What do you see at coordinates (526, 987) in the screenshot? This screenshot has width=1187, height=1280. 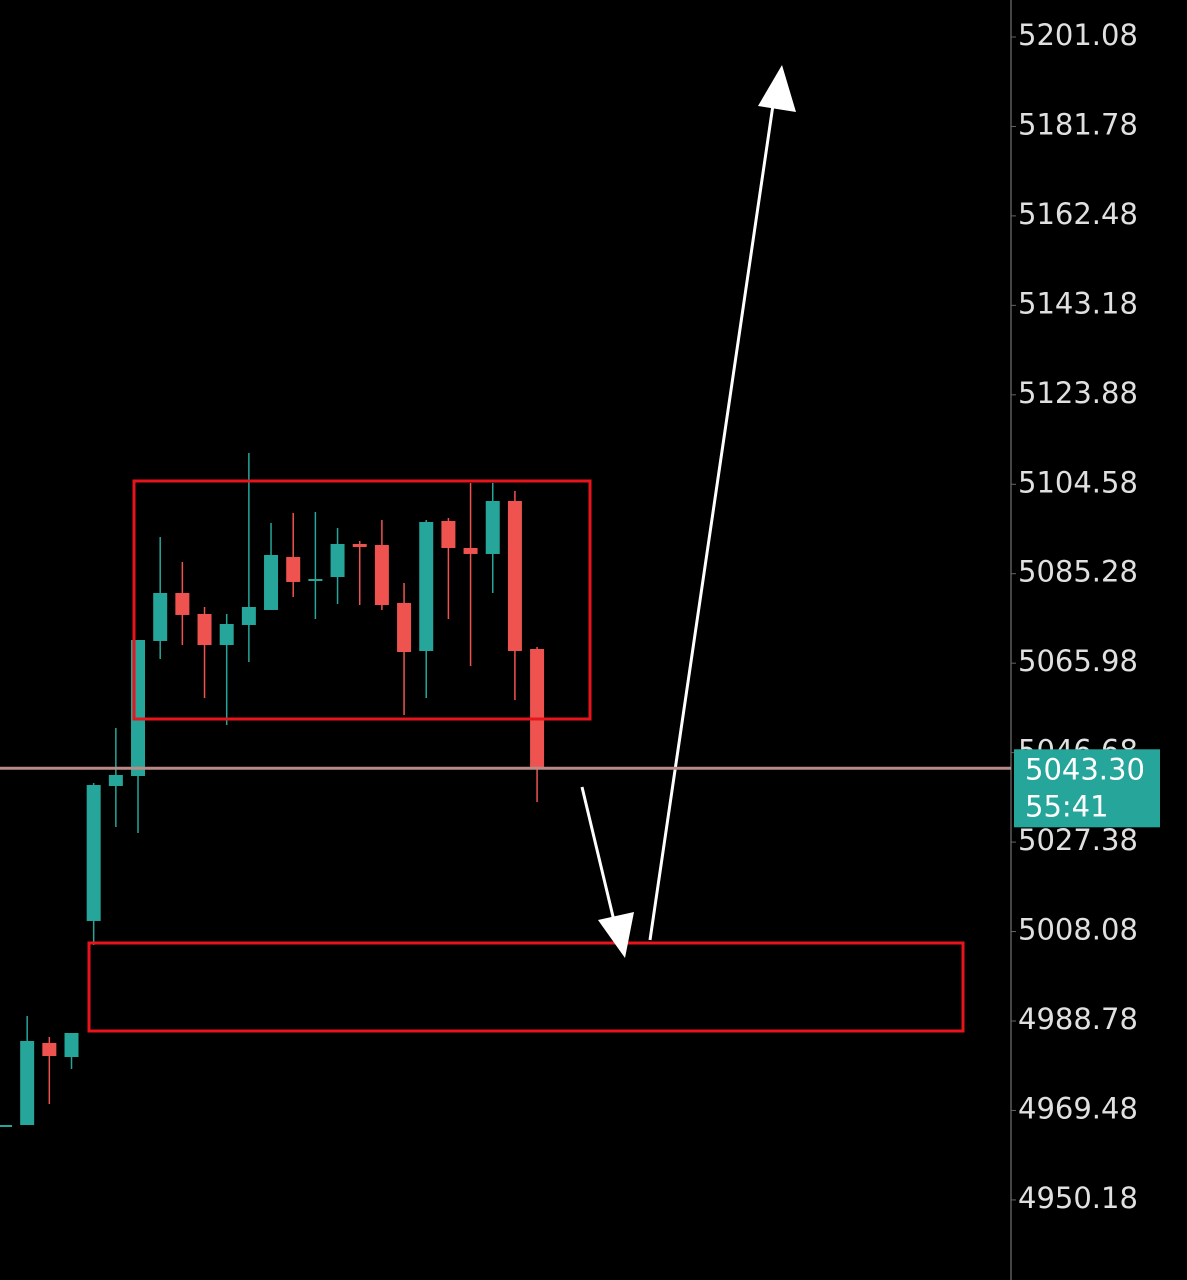 I see `demand-zone-box` at bounding box center [526, 987].